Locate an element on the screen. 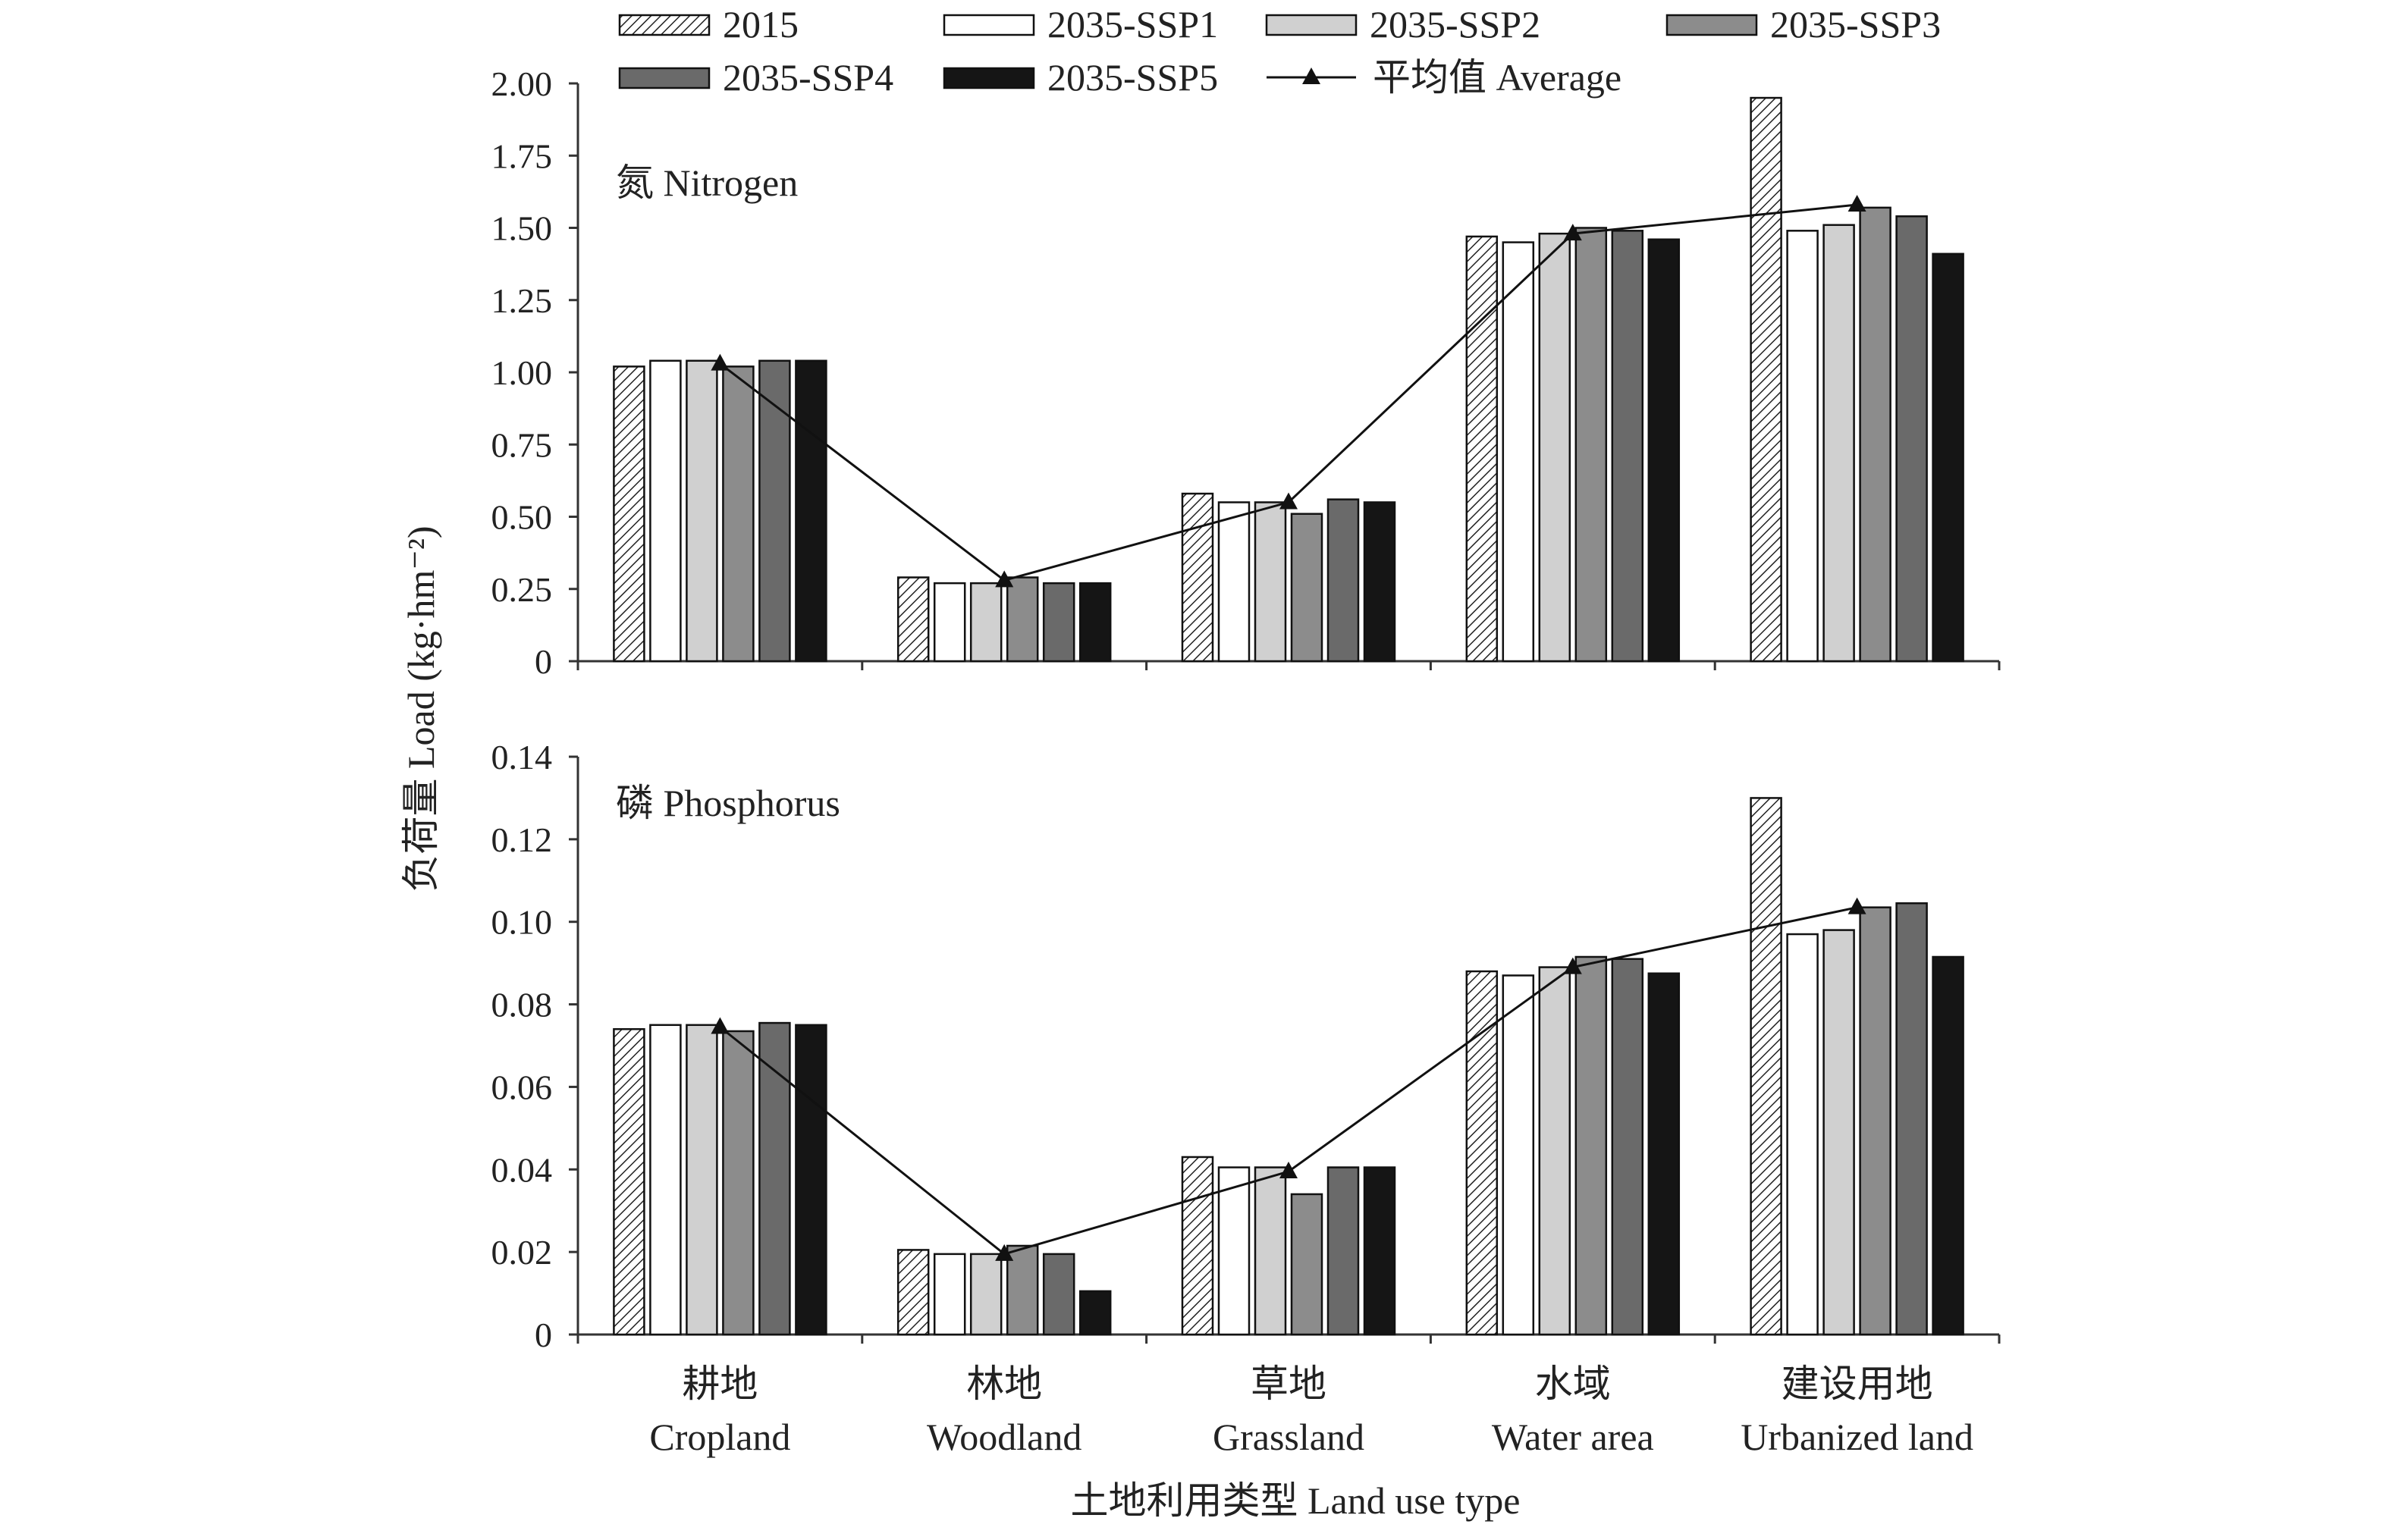  y-tick-label: 0.04 is located at coordinates (522, 1170).